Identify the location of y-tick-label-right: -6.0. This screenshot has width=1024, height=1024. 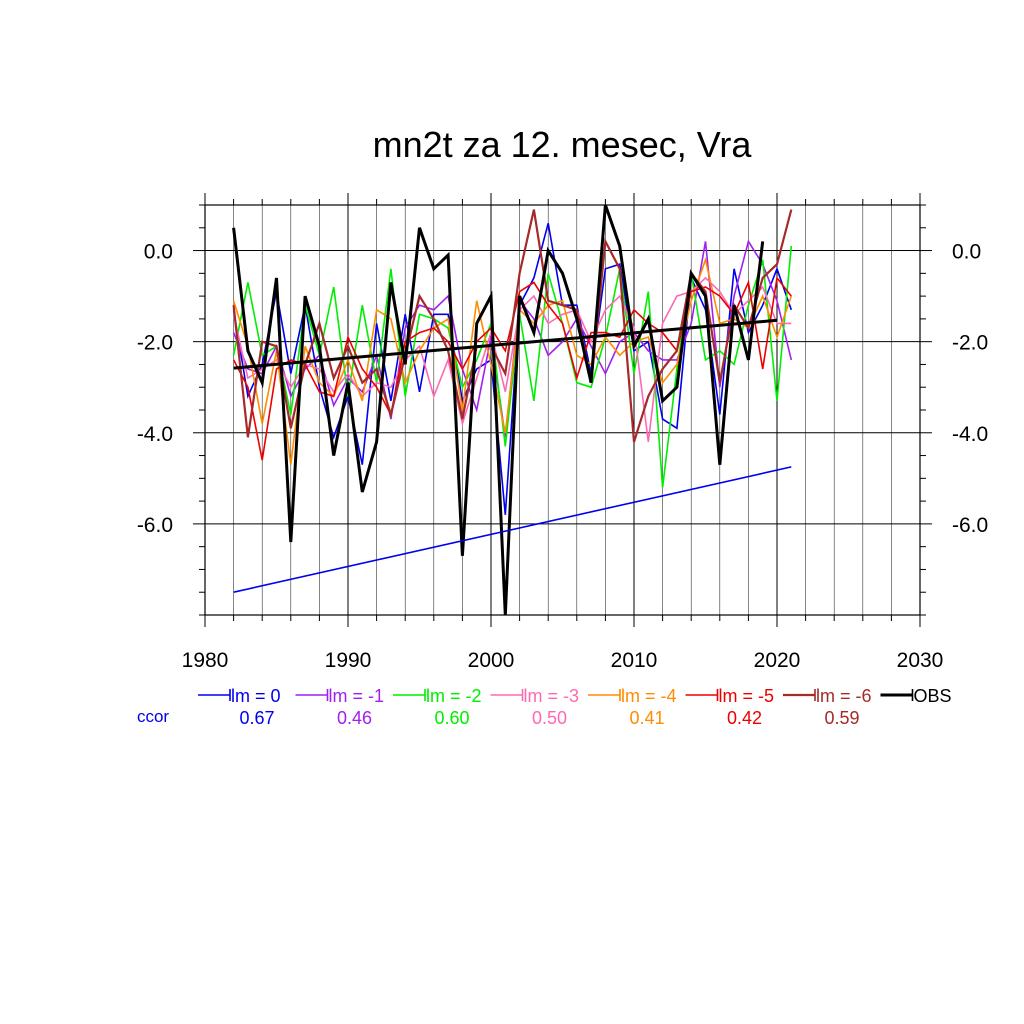
(970, 525).